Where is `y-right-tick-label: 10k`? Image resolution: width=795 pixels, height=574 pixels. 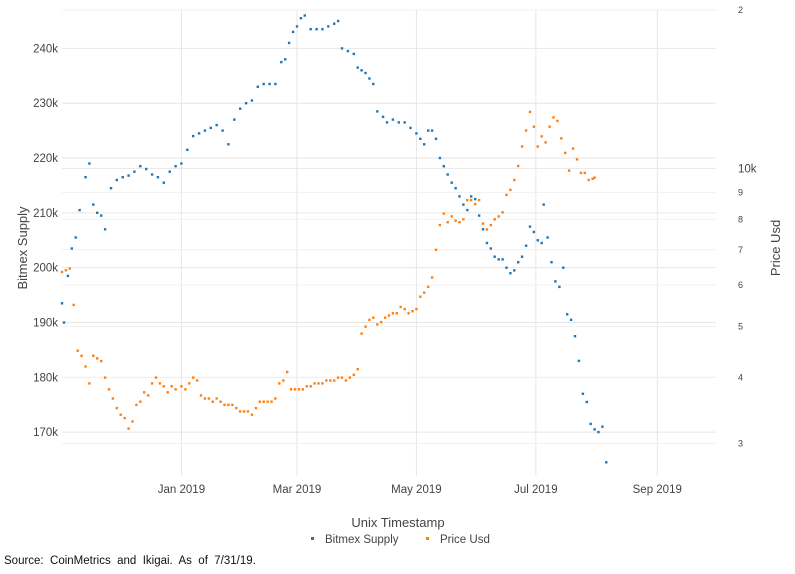 y-right-tick-label: 10k is located at coordinates (747, 169).